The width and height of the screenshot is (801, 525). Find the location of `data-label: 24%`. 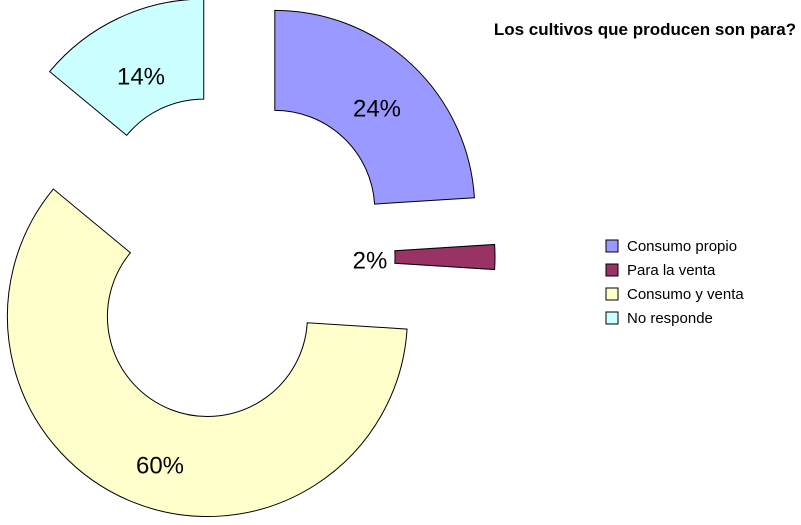

data-label: 24% is located at coordinates (377, 108).